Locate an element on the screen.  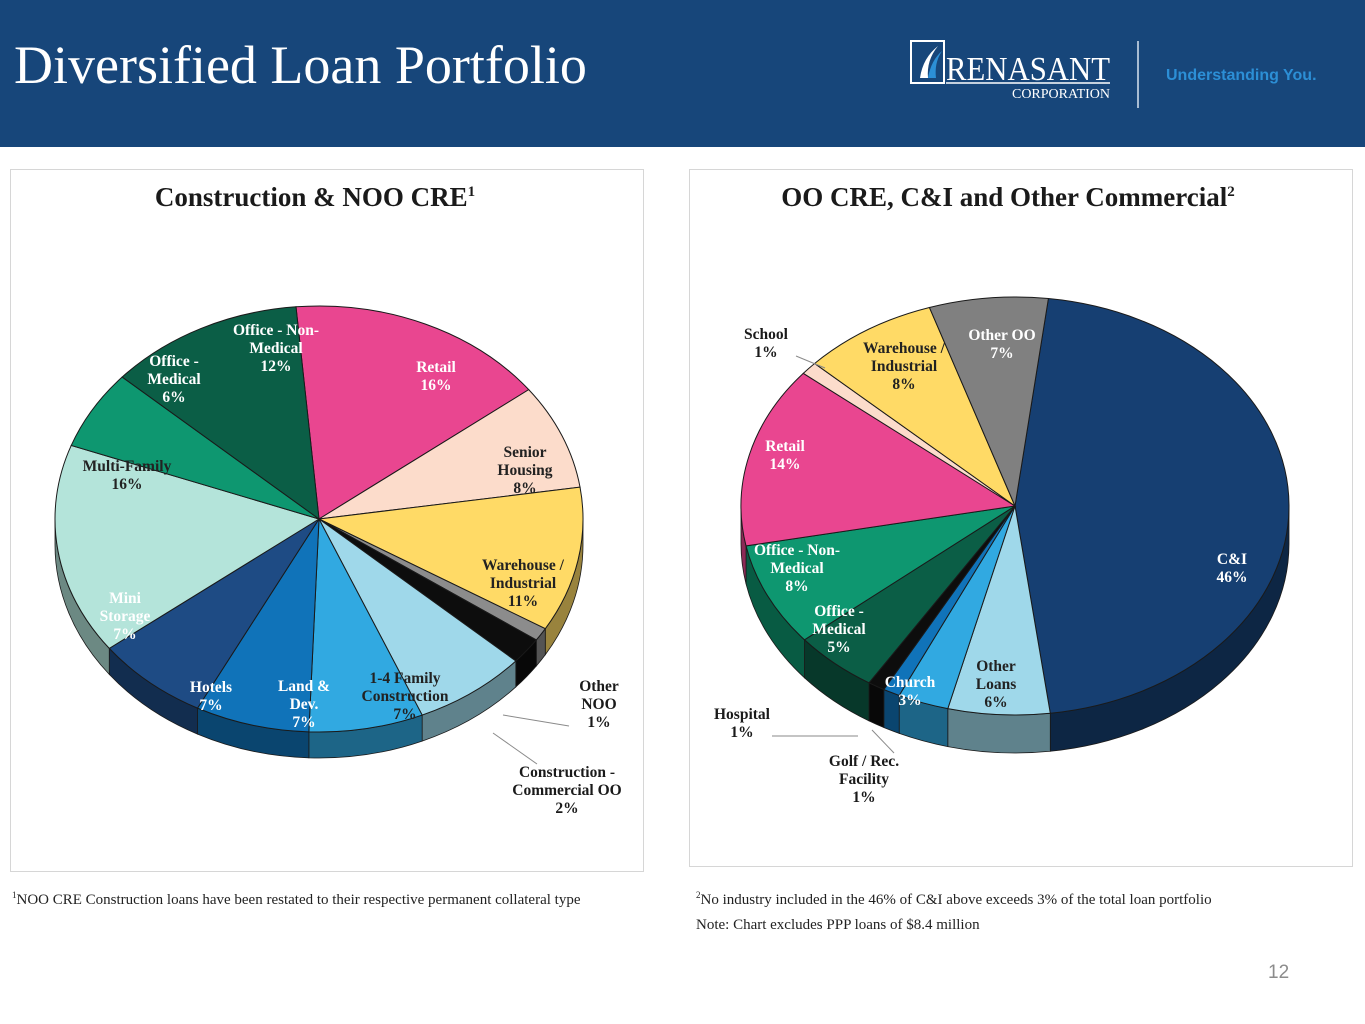
page-number: 12 is located at coordinates (1279, 972).